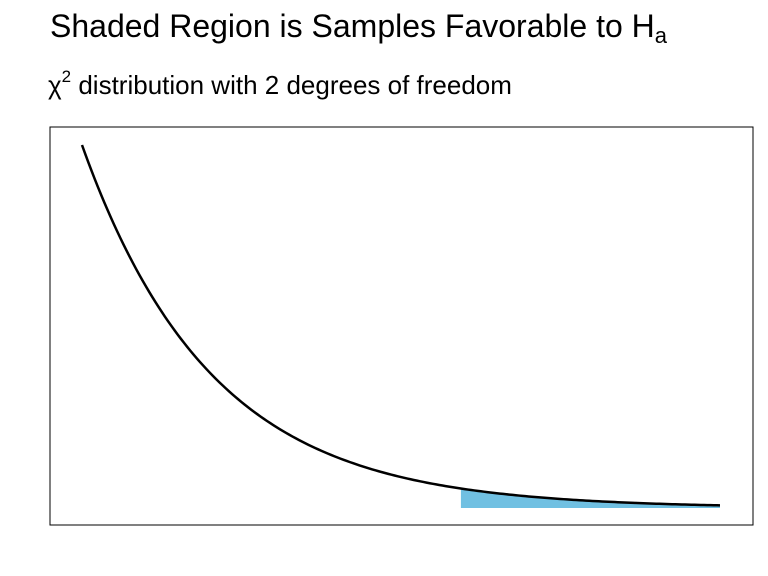 The image size is (768, 576). What do you see at coordinates (66, 76) in the screenshot?
I see `chi-superscript: 2` at bounding box center [66, 76].